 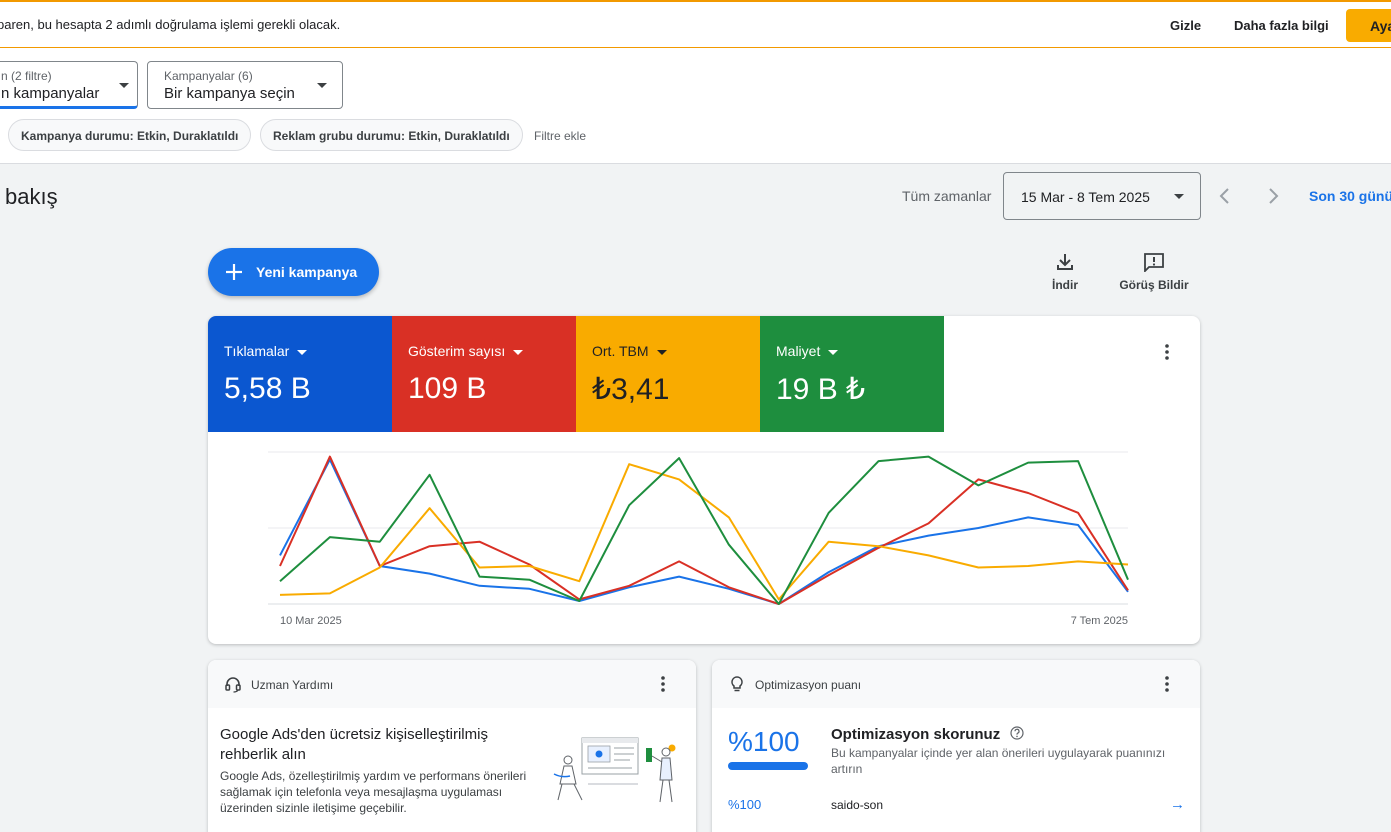 I want to click on view-selector-label: n (2 filtre), so click(x=26, y=76).